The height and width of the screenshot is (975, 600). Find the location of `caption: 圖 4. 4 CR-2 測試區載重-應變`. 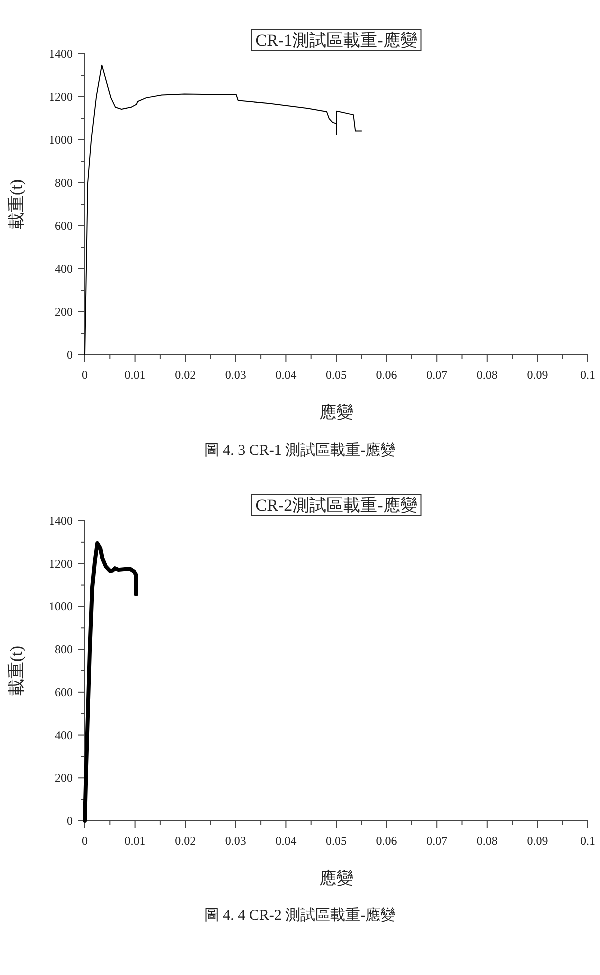

caption: 圖 4. 4 CR-2 測試區載重-應變 is located at coordinates (300, 915).